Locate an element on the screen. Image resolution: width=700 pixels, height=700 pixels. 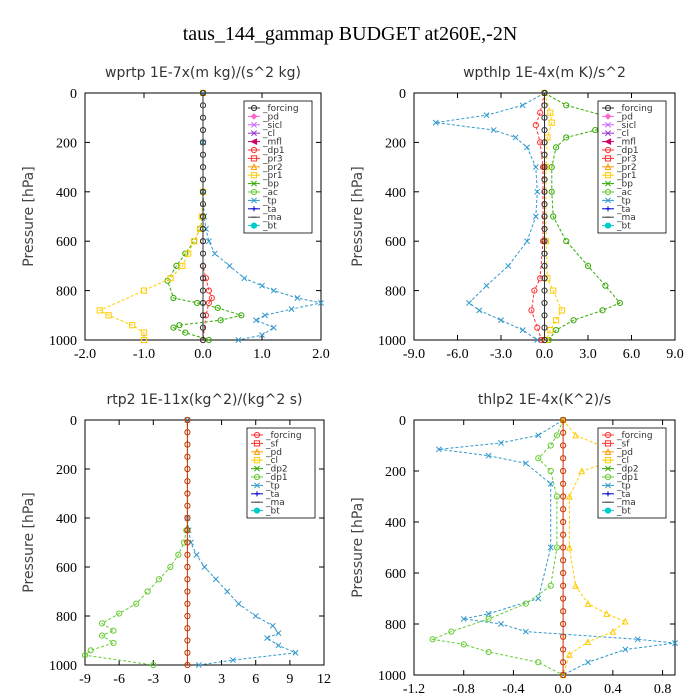
legend-label: _dp1 is located at coordinates (627, 151).